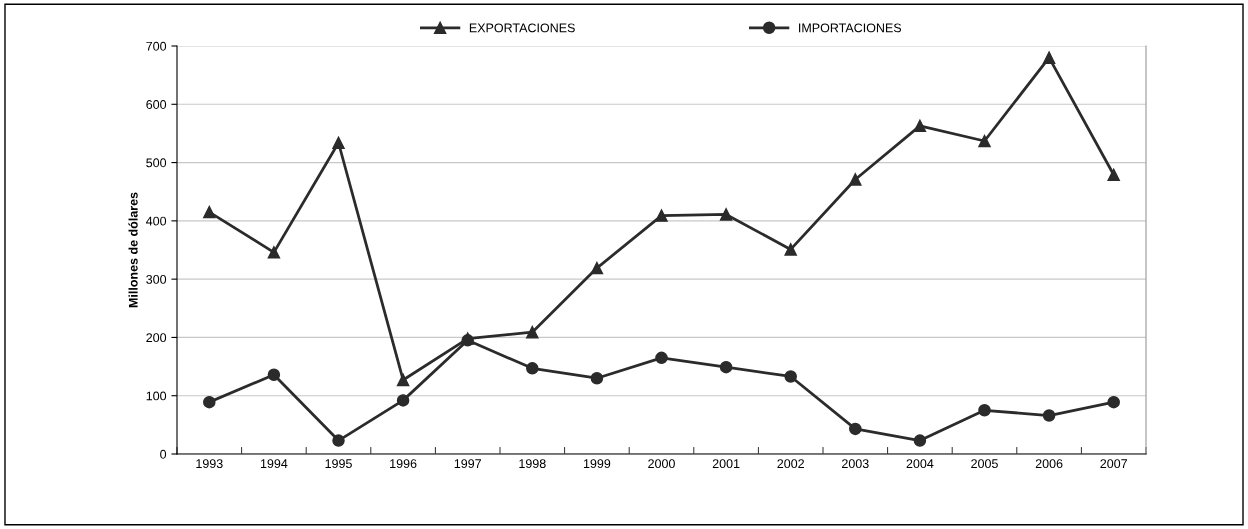 The image size is (1248, 529). What do you see at coordinates (467, 464) in the screenshot?
I see `x-tick-label: 1997` at bounding box center [467, 464].